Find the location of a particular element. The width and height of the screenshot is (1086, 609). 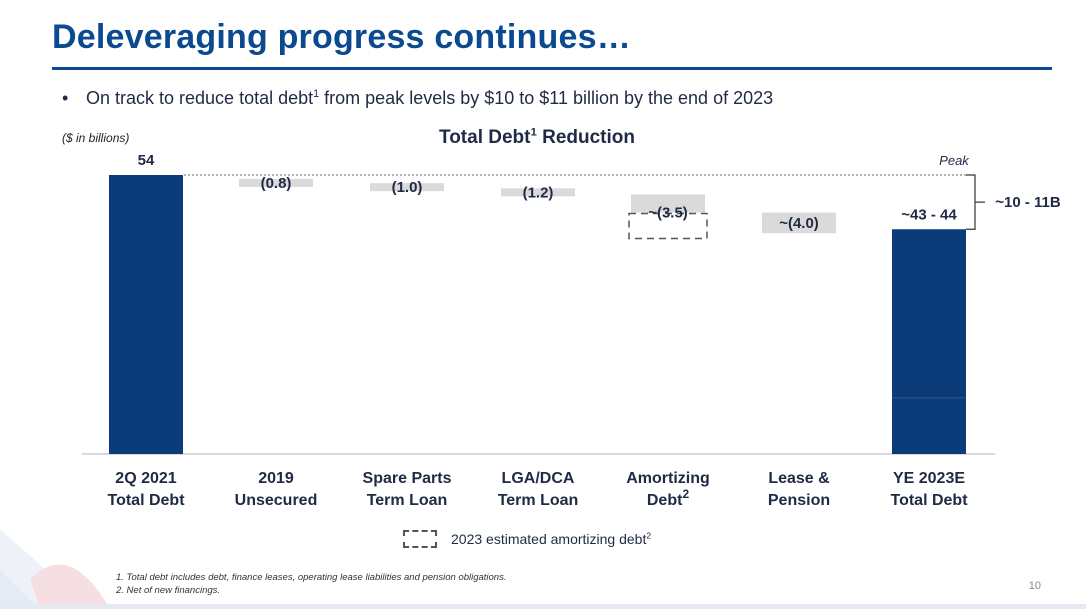

category-label-5-line2: Pension is located at coordinates (799, 500).